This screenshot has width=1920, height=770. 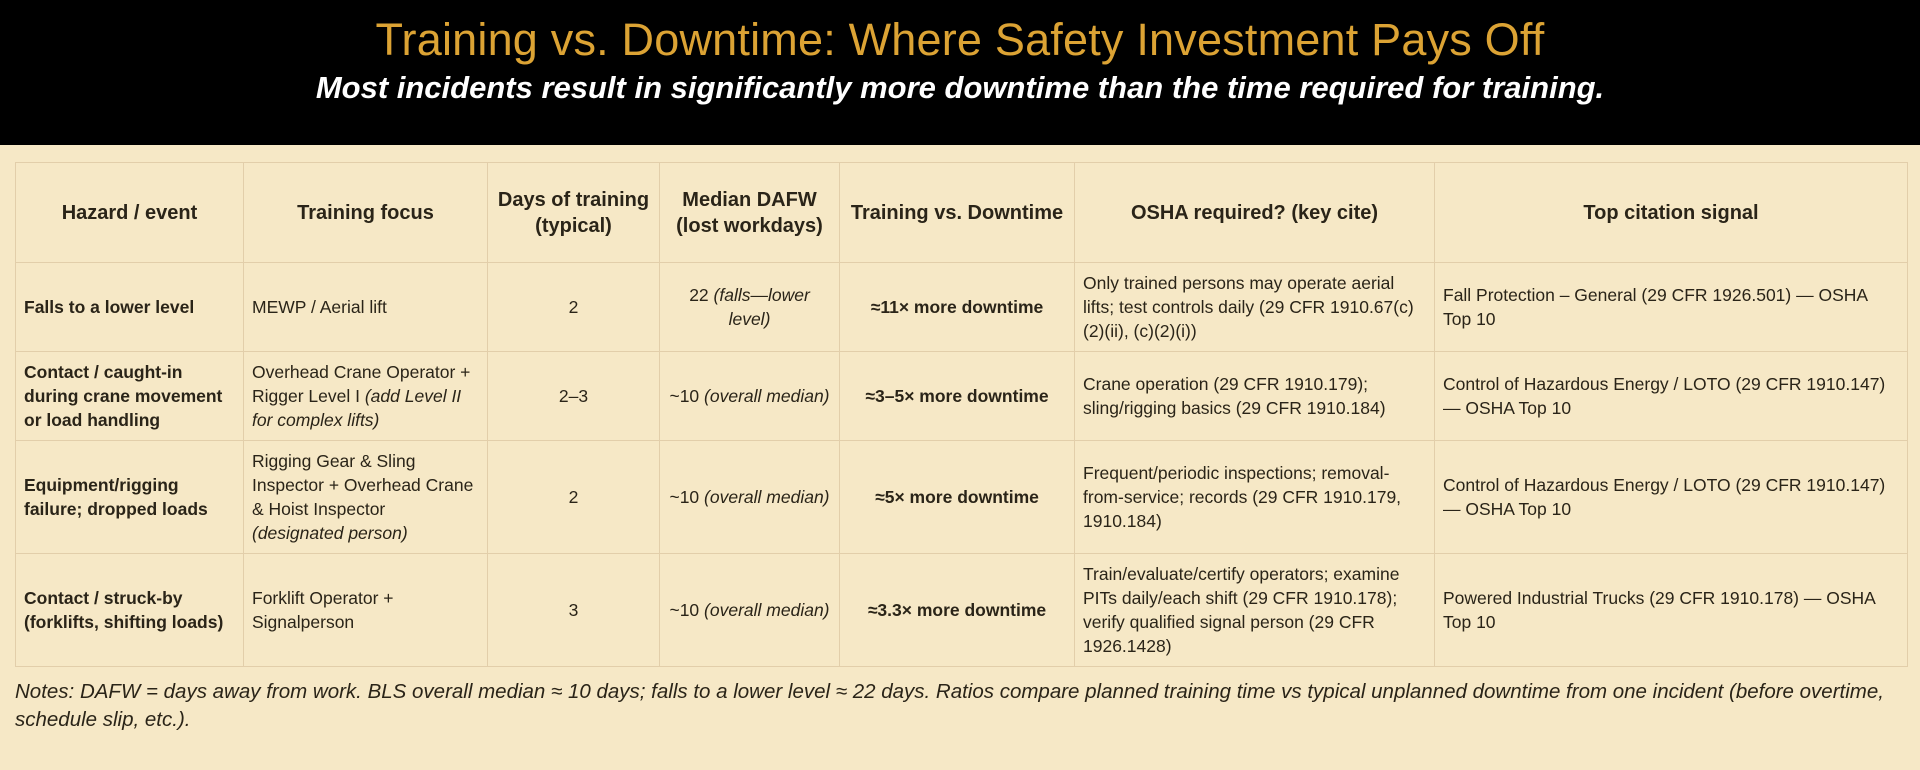 What do you see at coordinates (957, 307) in the screenshot?
I see `ratio-cell: ≈11× more downtime` at bounding box center [957, 307].